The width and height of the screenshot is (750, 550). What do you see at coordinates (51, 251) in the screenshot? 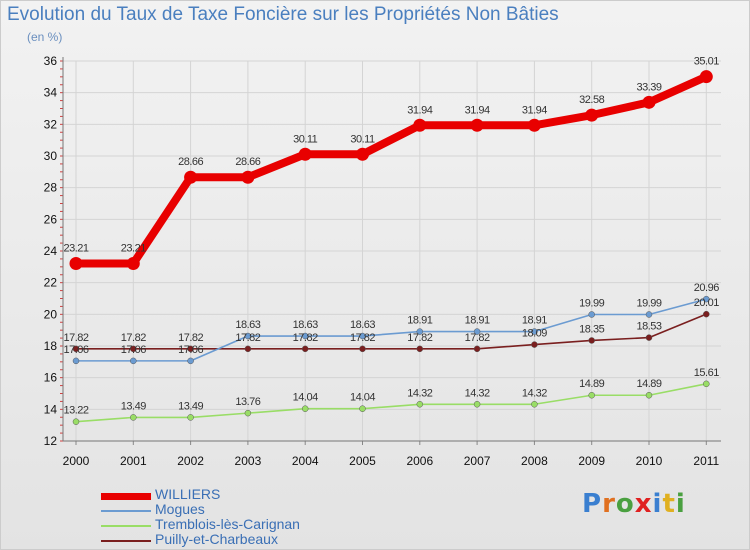
I see `y-tick-label: 24` at bounding box center [51, 251].